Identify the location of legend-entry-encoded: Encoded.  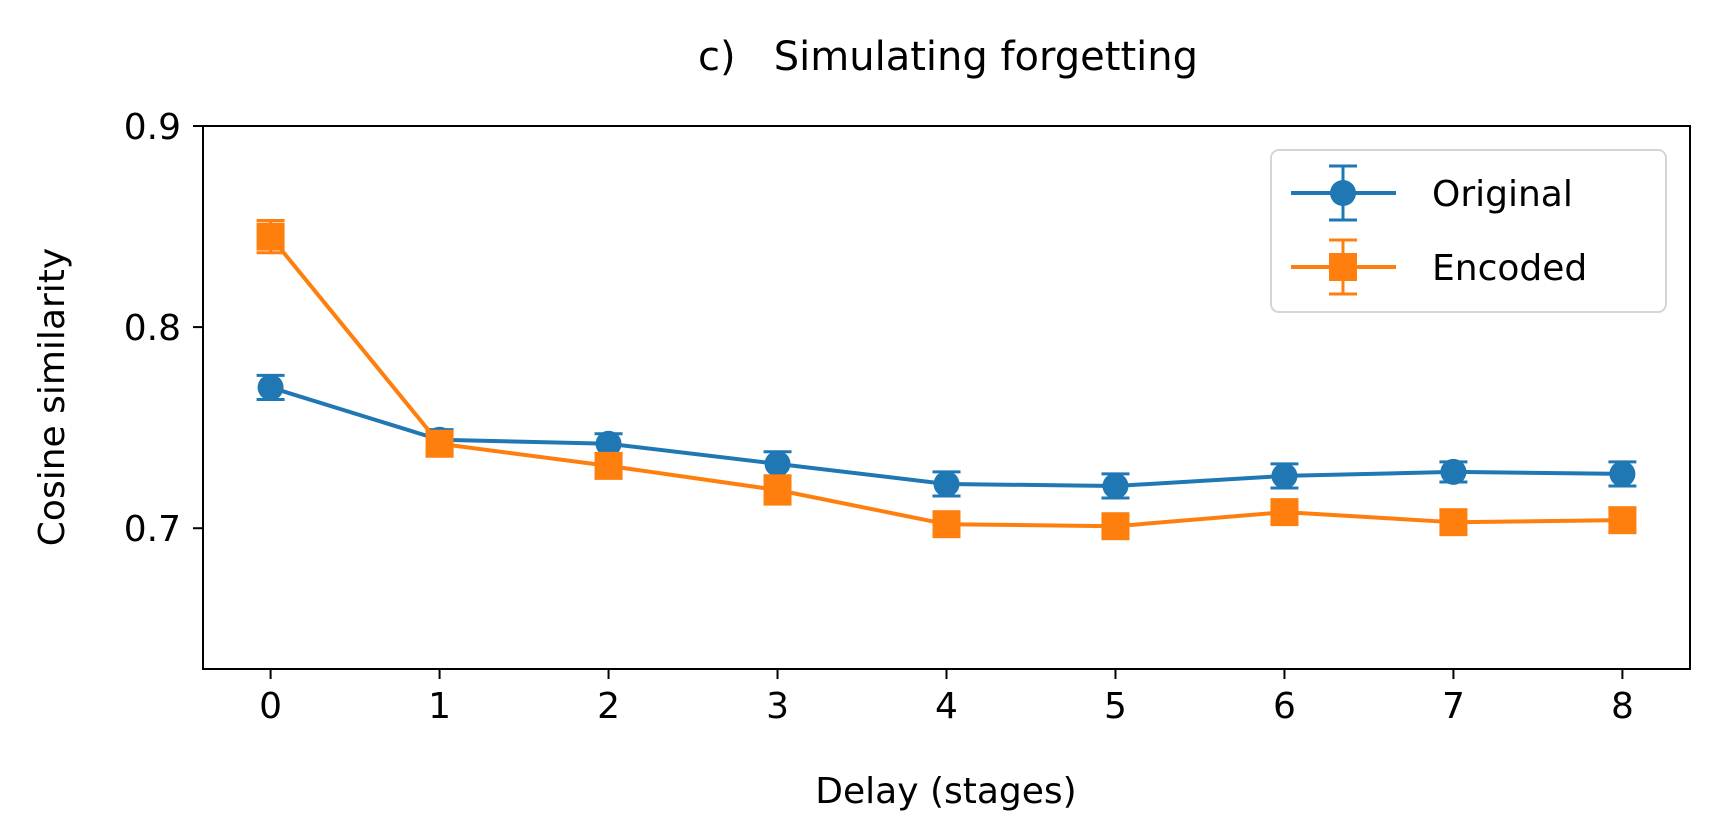
(1439, 267).